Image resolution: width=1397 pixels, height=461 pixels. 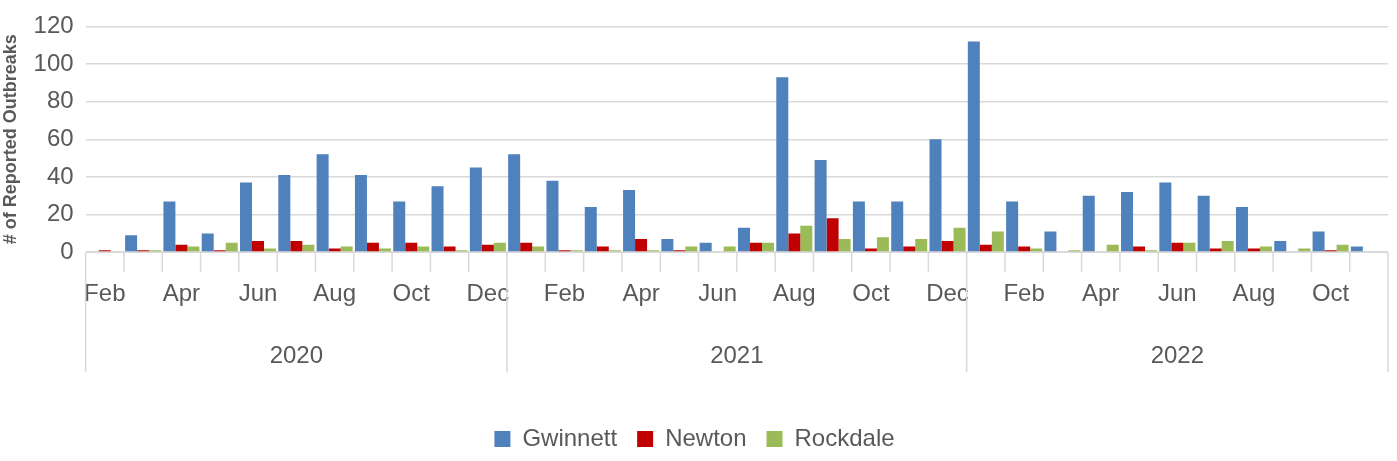 What do you see at coordinates (570, 437) in the screenshot?
I see `legend-label: Gwinnett` at bounding box center [570, 437].